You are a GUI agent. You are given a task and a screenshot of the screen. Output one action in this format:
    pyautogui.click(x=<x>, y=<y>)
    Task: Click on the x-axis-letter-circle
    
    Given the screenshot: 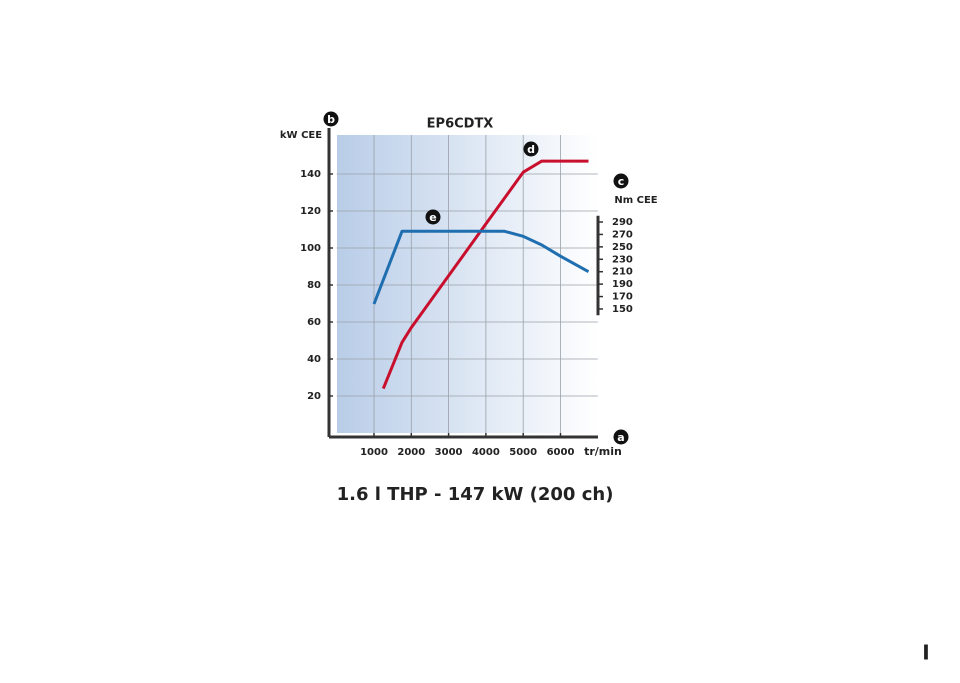 What is the action you would take?
    pyautogui.click(x=621, y=437)
    